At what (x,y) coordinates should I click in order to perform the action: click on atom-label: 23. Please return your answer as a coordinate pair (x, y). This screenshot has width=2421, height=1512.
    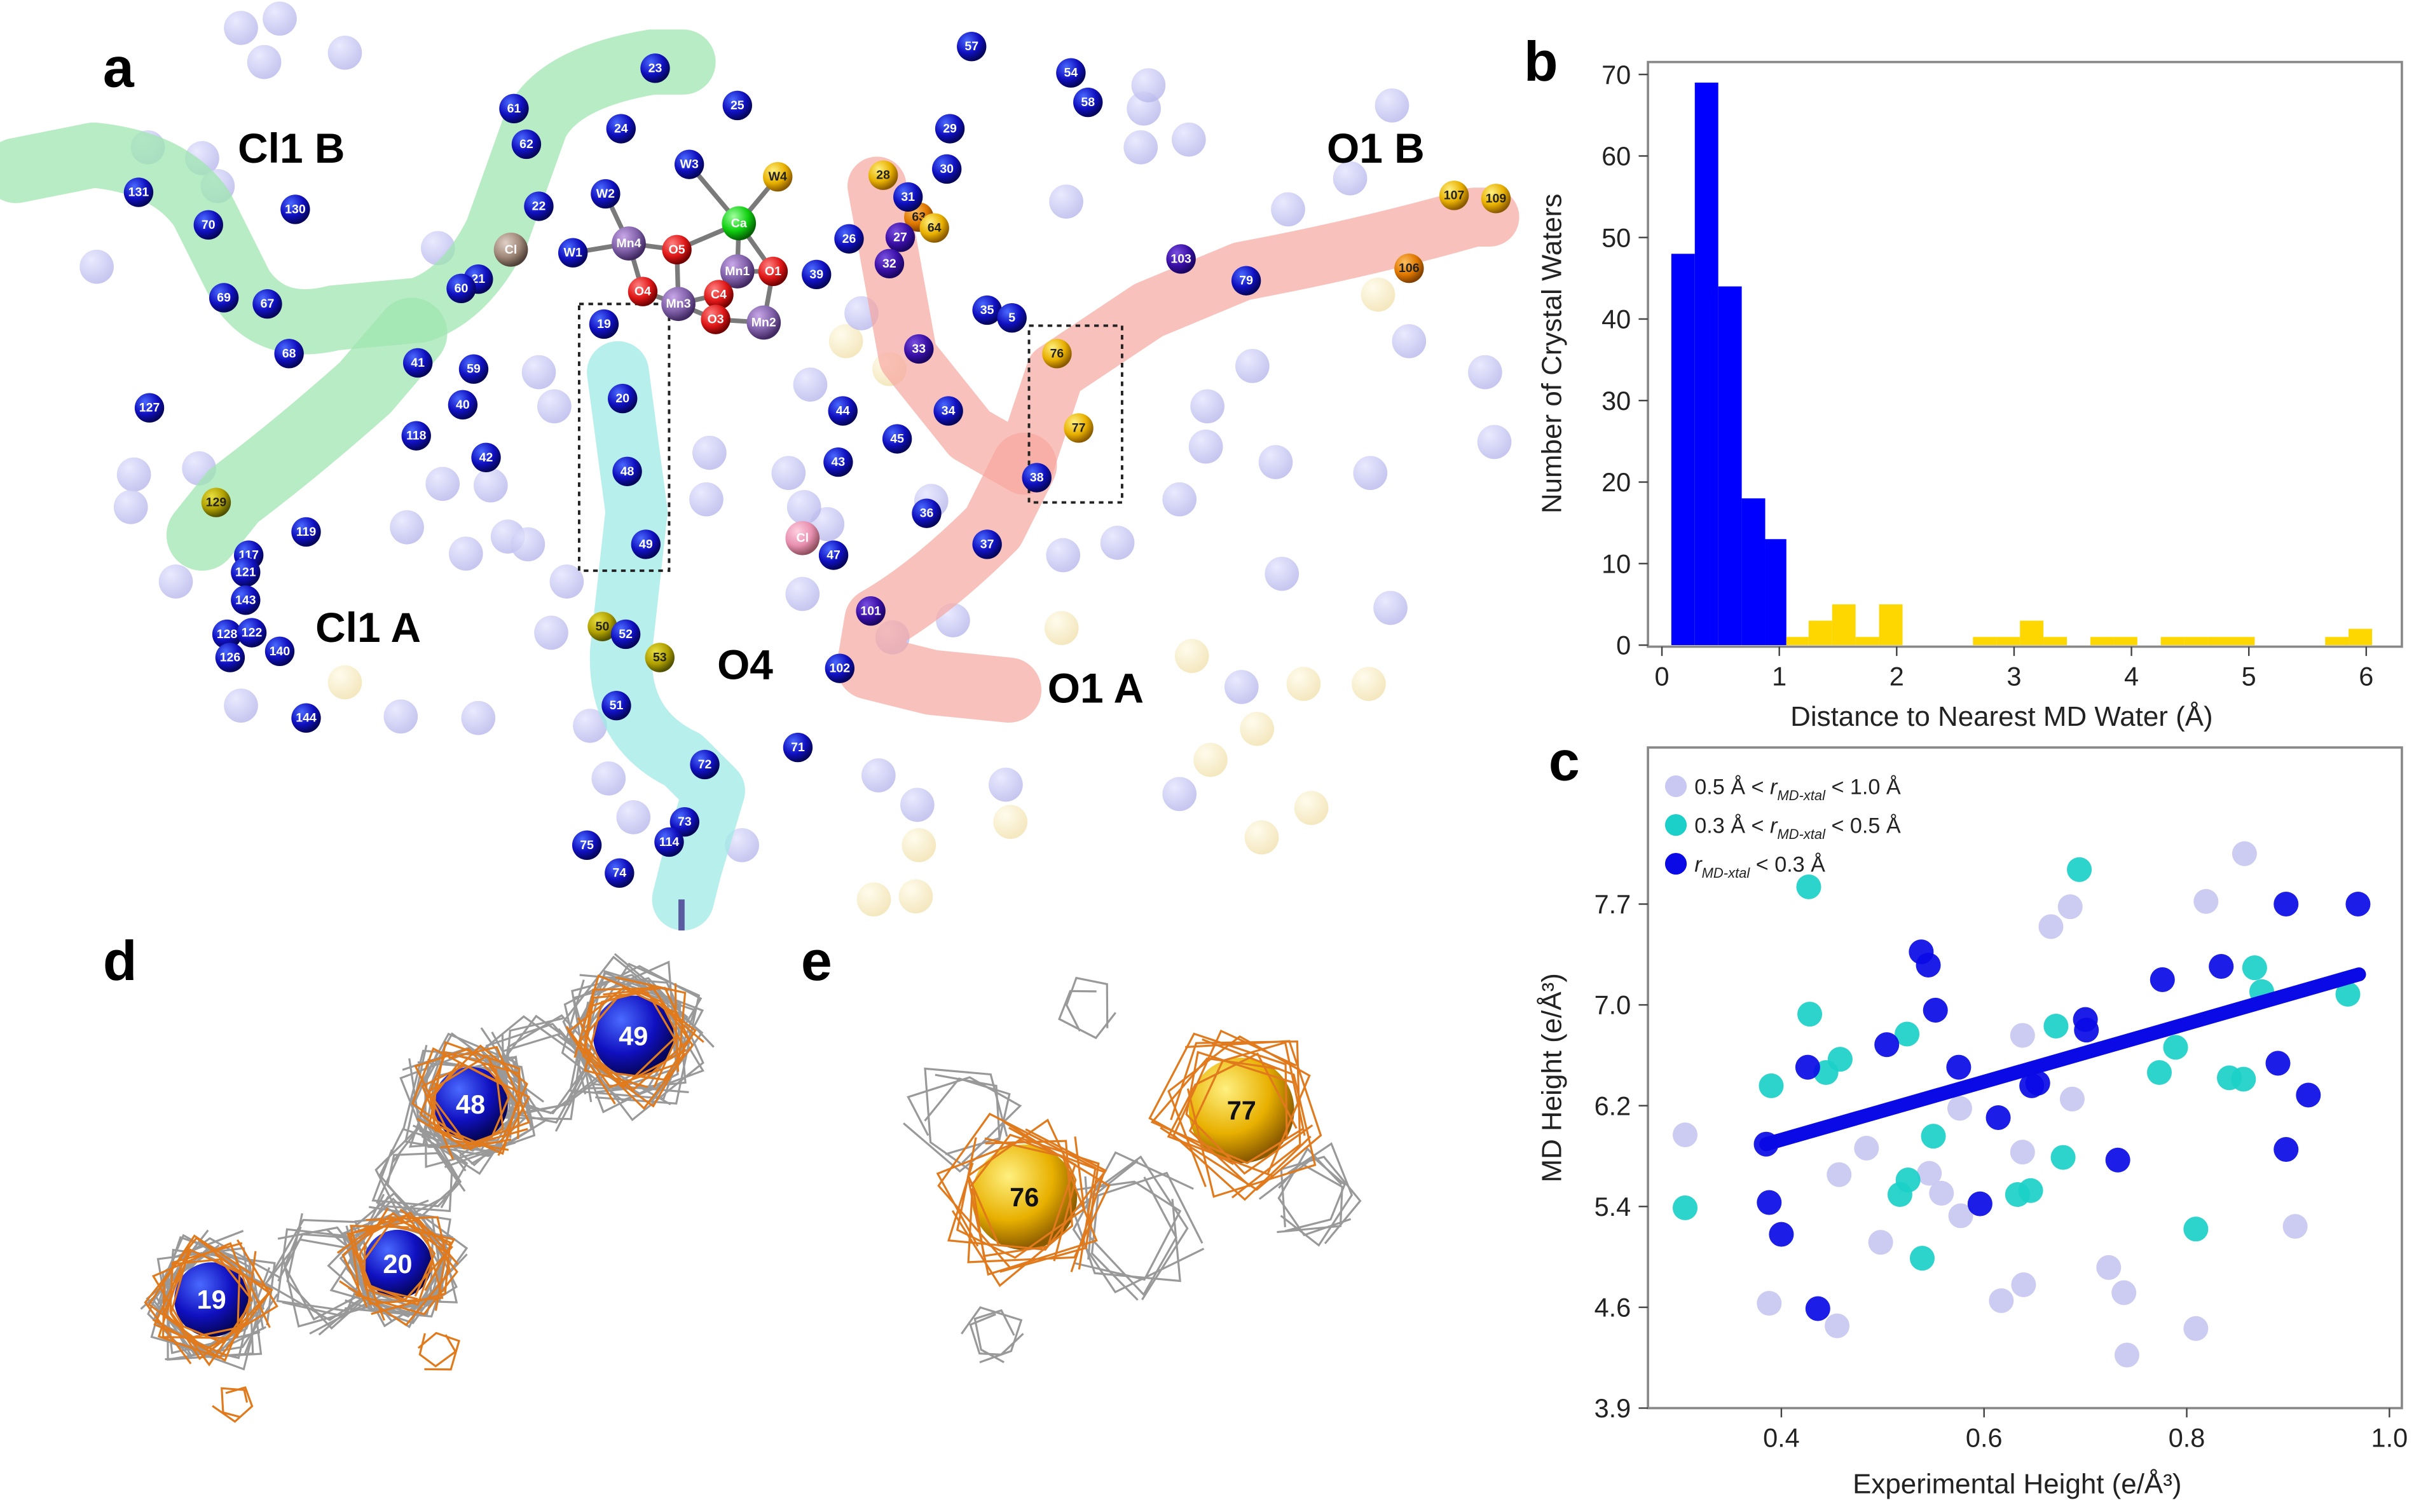
    Looking at the image, I should click on (655, 68).